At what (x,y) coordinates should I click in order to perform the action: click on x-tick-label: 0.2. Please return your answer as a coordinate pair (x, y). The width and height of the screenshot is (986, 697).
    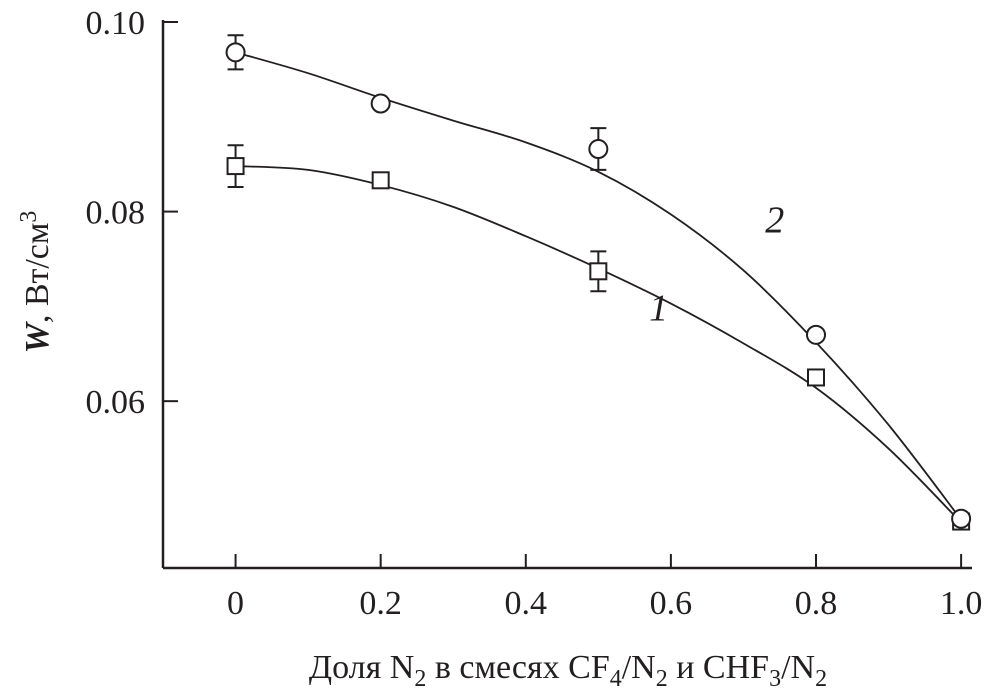
    Looking at the image, I should click on (380, 603).